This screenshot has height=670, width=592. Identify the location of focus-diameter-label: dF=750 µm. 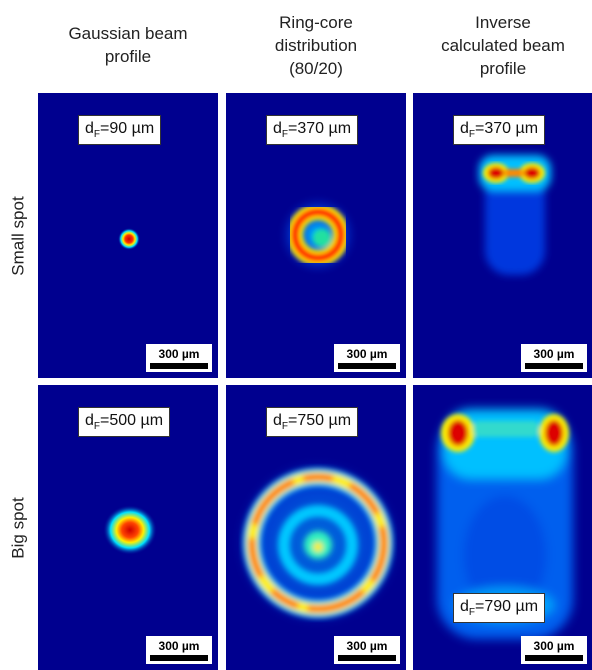
(312, 422).